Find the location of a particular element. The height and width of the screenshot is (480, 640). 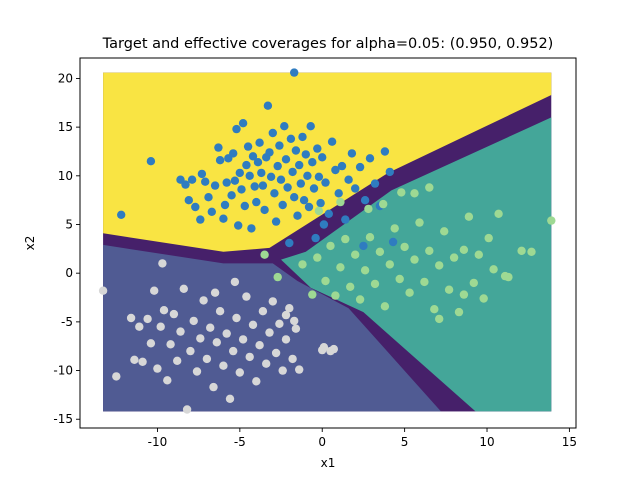

x-axis-label: x1 is located at coordinates (328, 463).